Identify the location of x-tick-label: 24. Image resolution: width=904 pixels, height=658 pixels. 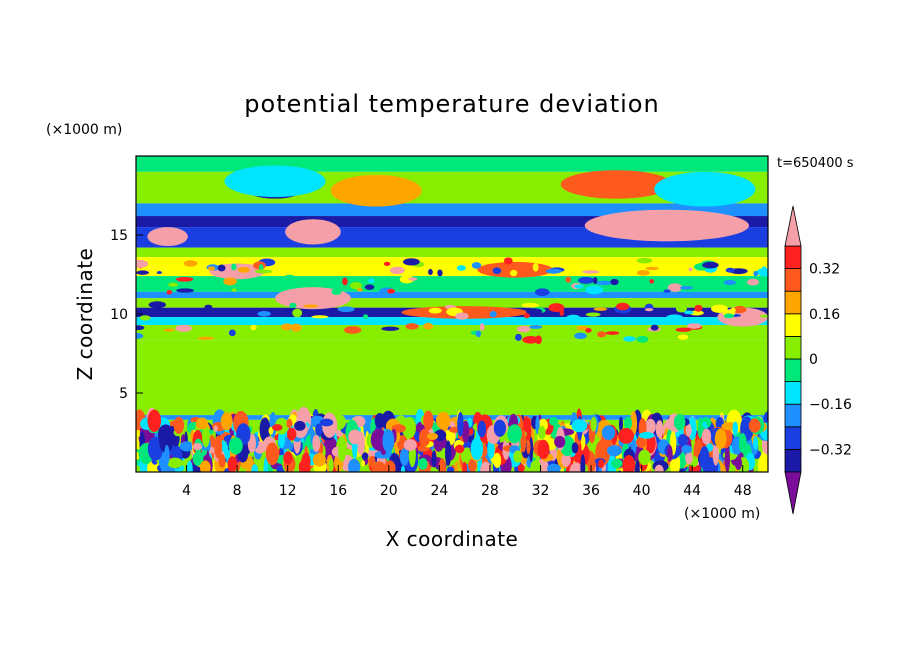
(439, 491).